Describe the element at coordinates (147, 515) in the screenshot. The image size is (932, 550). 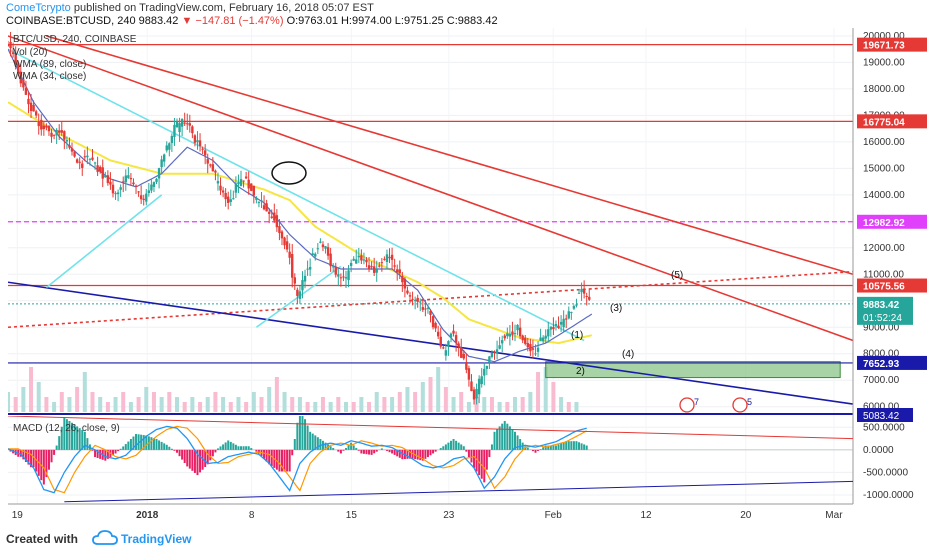
I see `time-tick-label: 2018` at that location.